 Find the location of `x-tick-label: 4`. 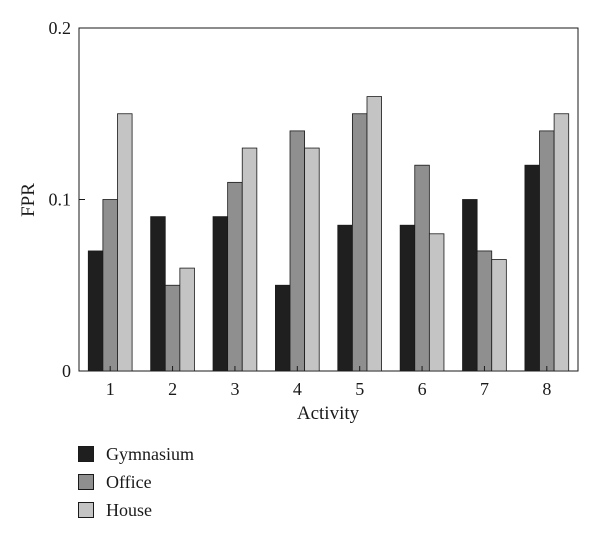

x-tick-label: 4 is located at coordinates (297, 389).